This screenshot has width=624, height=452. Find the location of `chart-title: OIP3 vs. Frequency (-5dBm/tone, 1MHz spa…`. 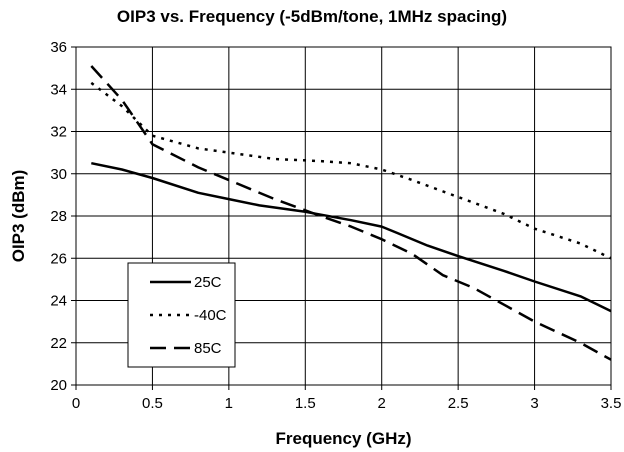

chart-title: OIP3 vs. Frequency (-5dBm/tone, 1MHz spa… is located at coordinates (312, 16).